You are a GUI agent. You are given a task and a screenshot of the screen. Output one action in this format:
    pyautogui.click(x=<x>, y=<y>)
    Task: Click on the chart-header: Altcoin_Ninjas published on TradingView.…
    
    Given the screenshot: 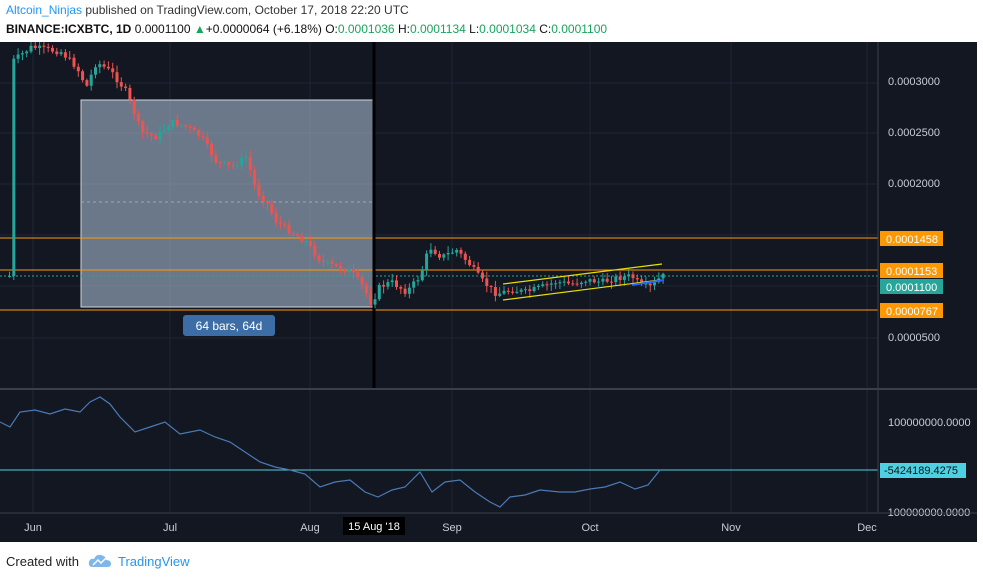 What is the action you would take?
    pyautogui.click(x=491, y=21)
    